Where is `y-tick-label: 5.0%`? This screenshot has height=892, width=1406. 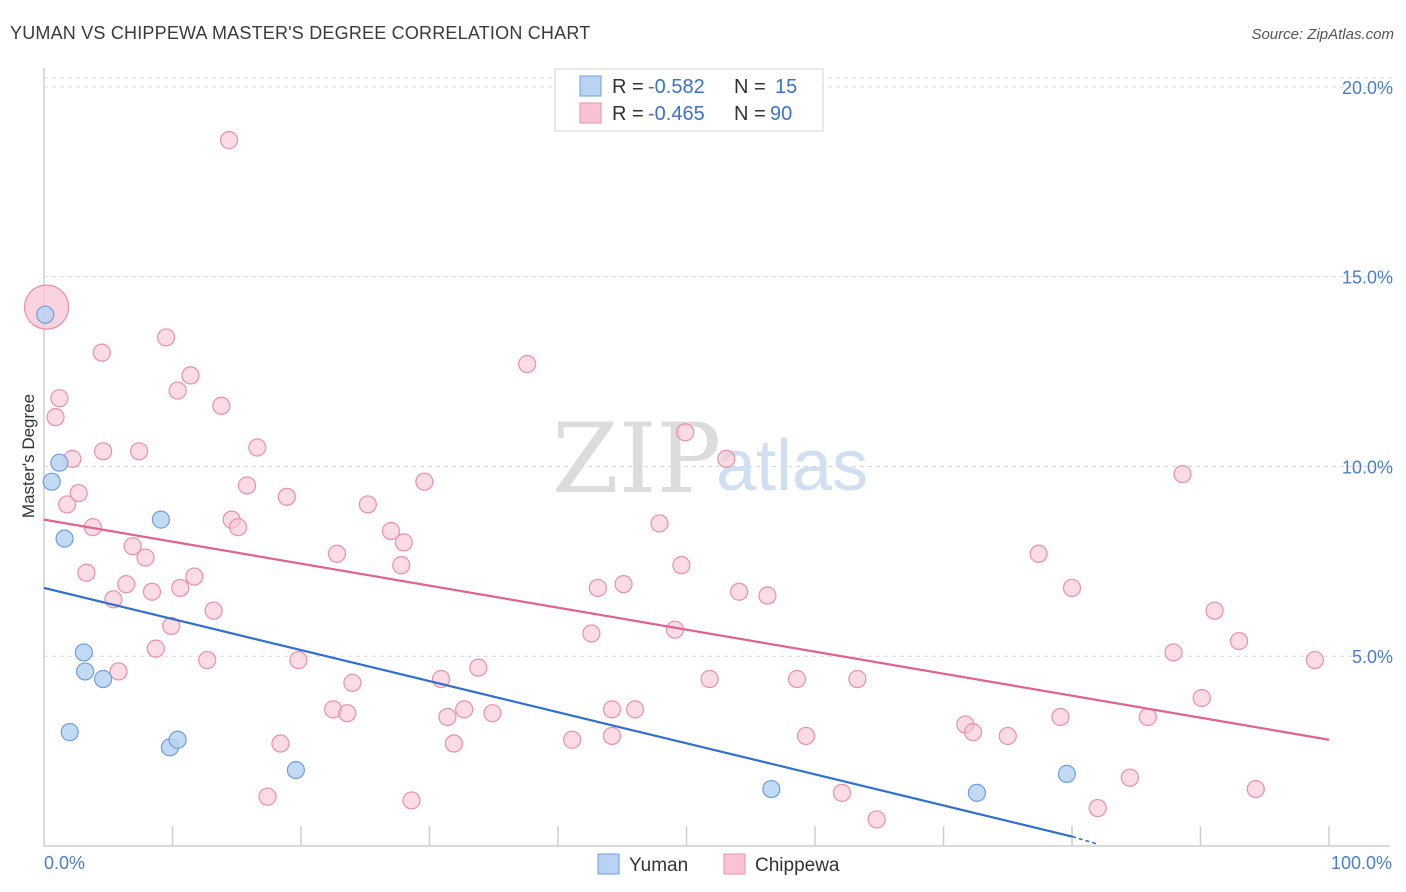 y-tick-label: 5.0% is located at coordinates (1372, 657).